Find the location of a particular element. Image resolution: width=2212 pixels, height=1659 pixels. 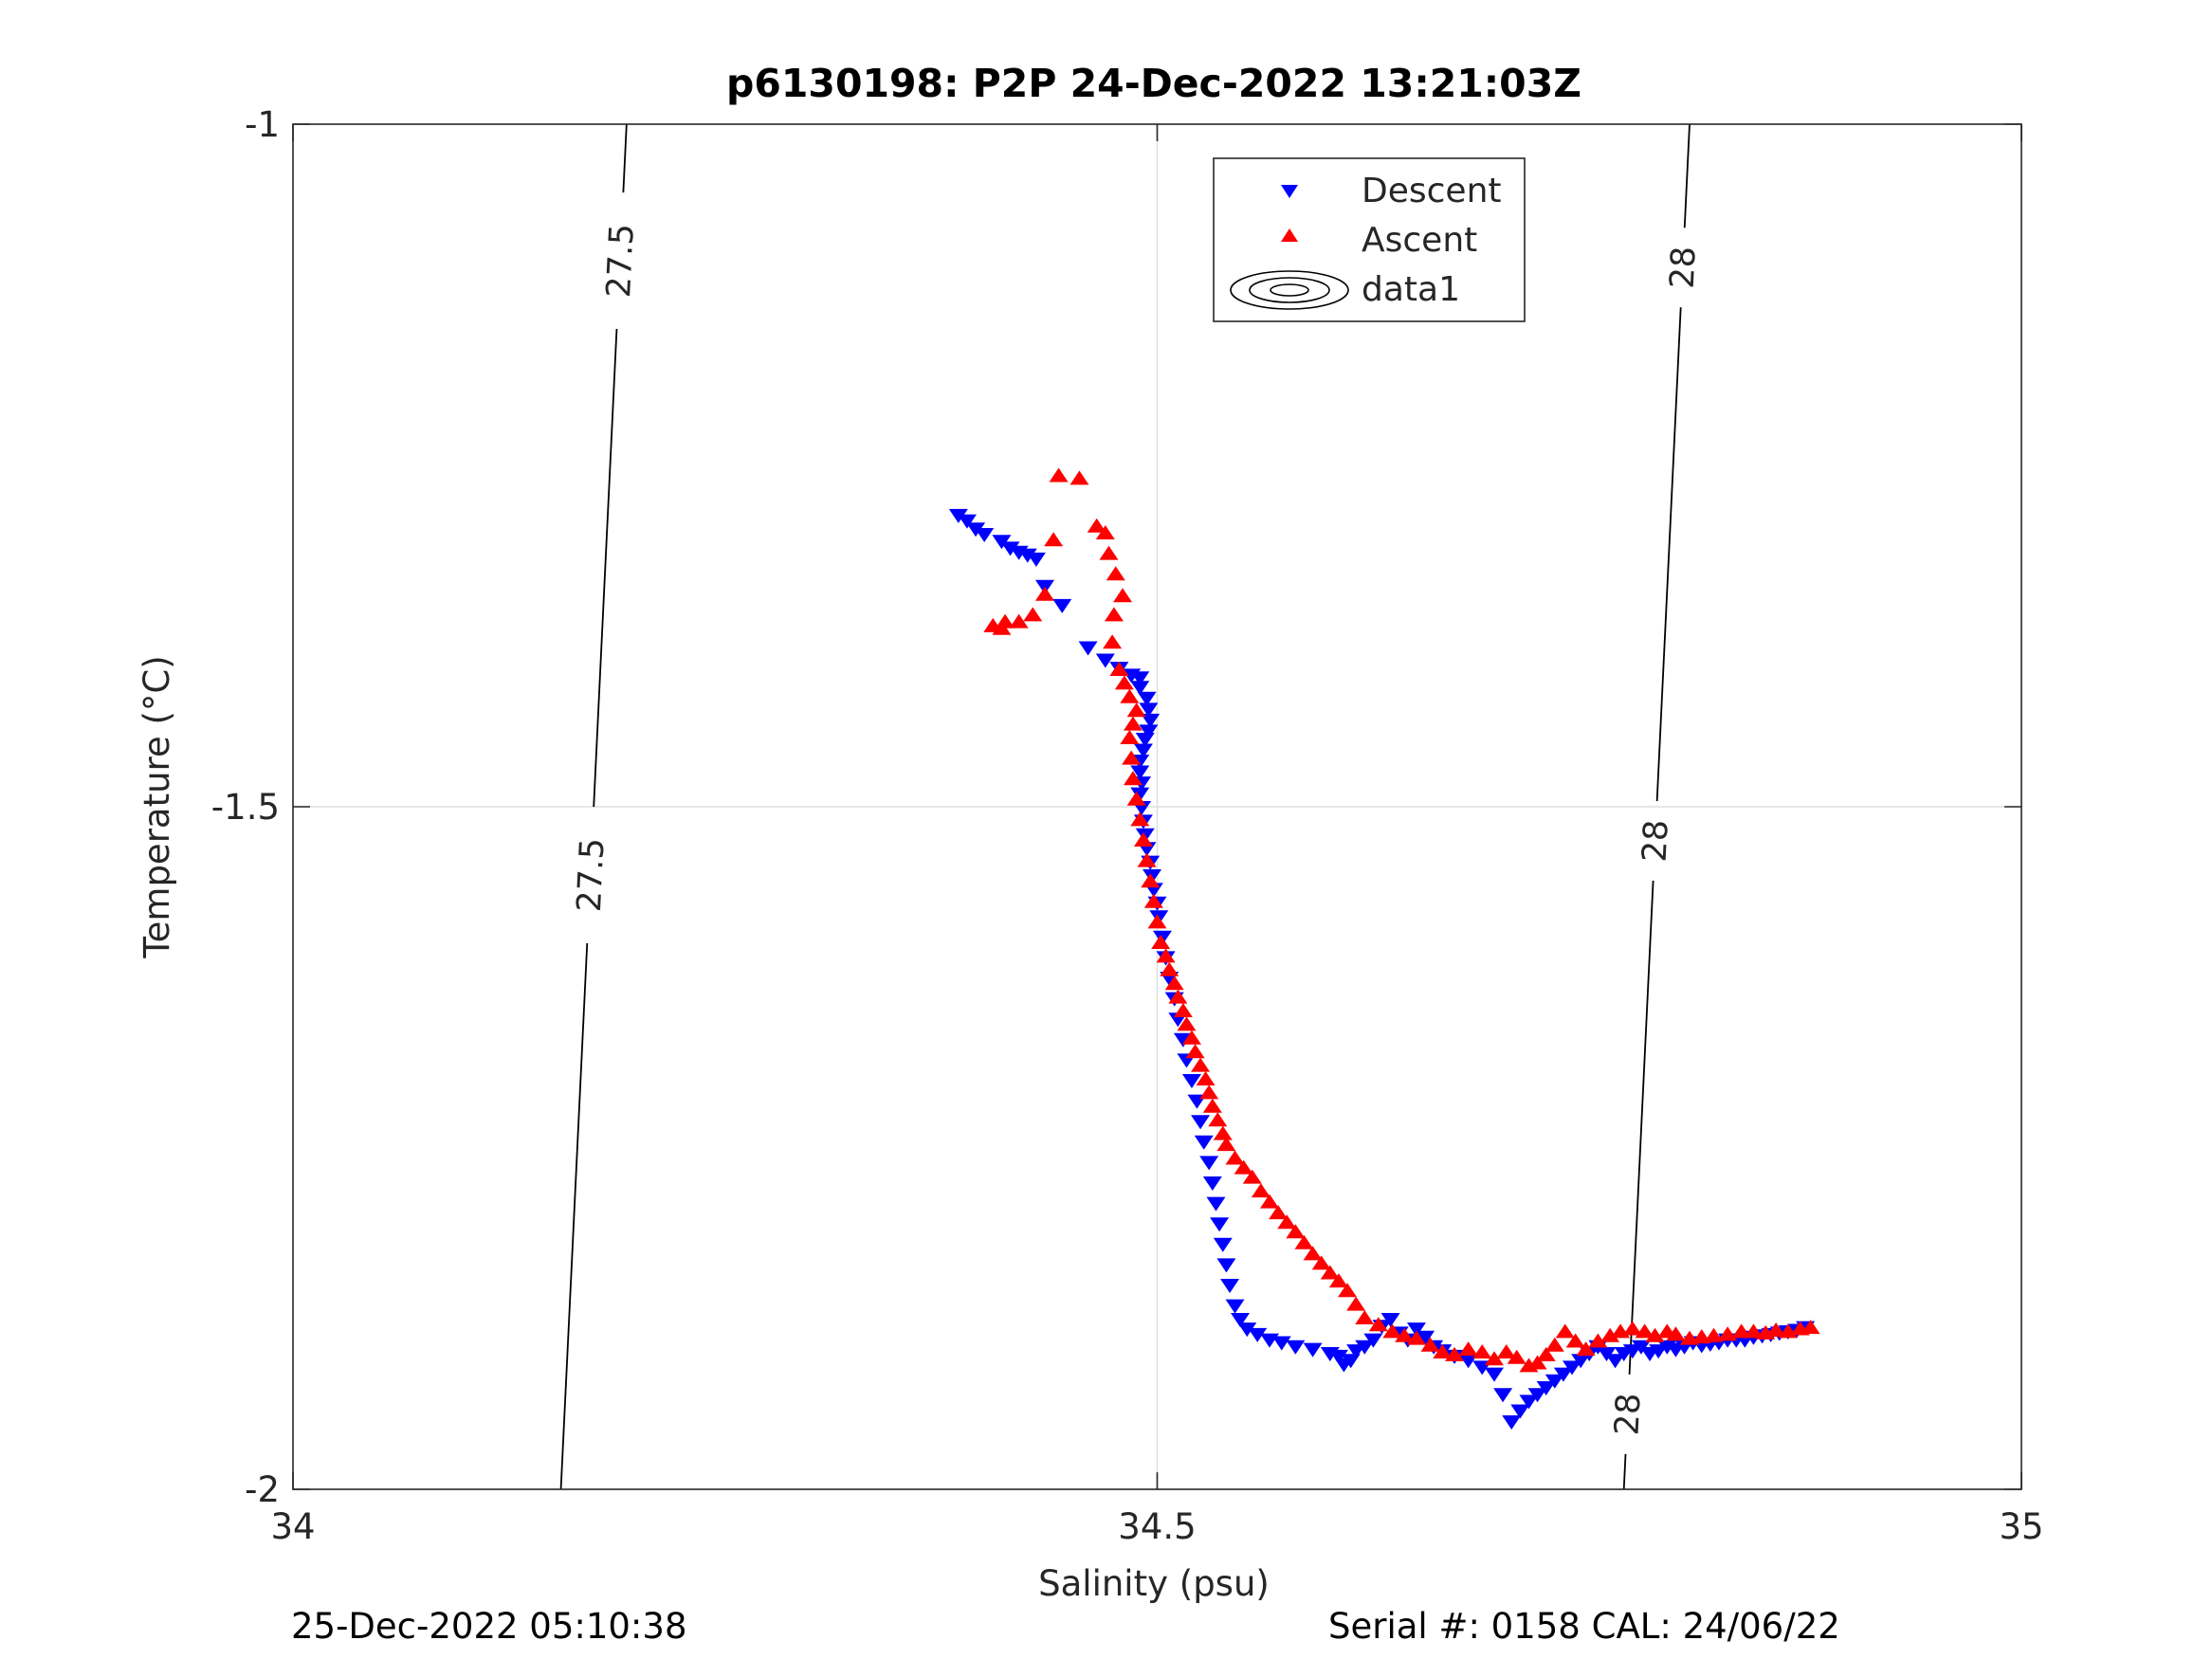

legend-contour-marker is located at coordinates (1289, 290).